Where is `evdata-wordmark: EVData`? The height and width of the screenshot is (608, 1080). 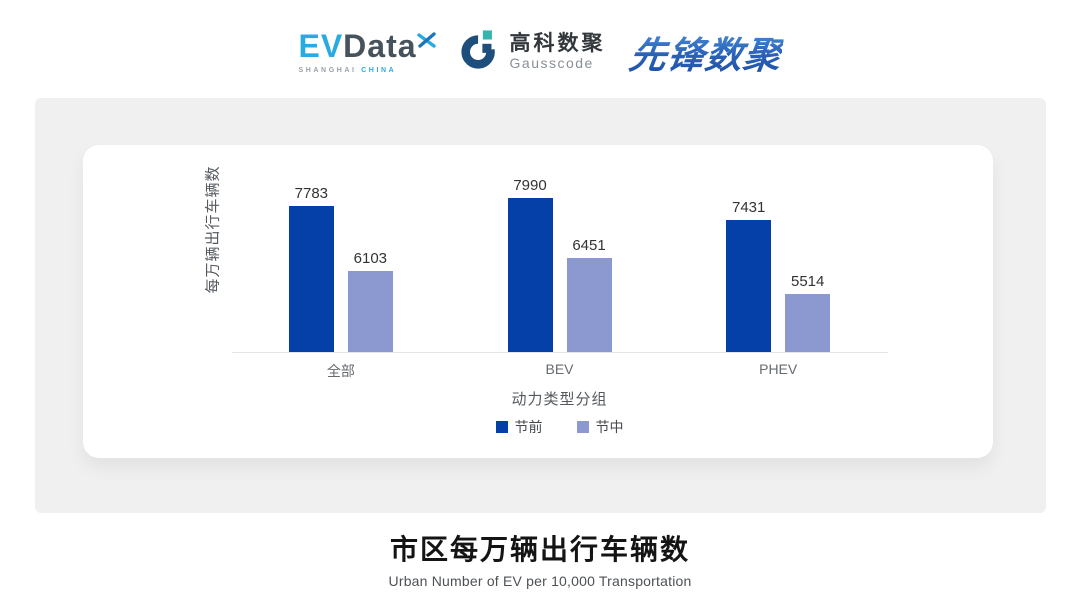 evdata-wordmark: EVData is located at coordinates (367, 46).